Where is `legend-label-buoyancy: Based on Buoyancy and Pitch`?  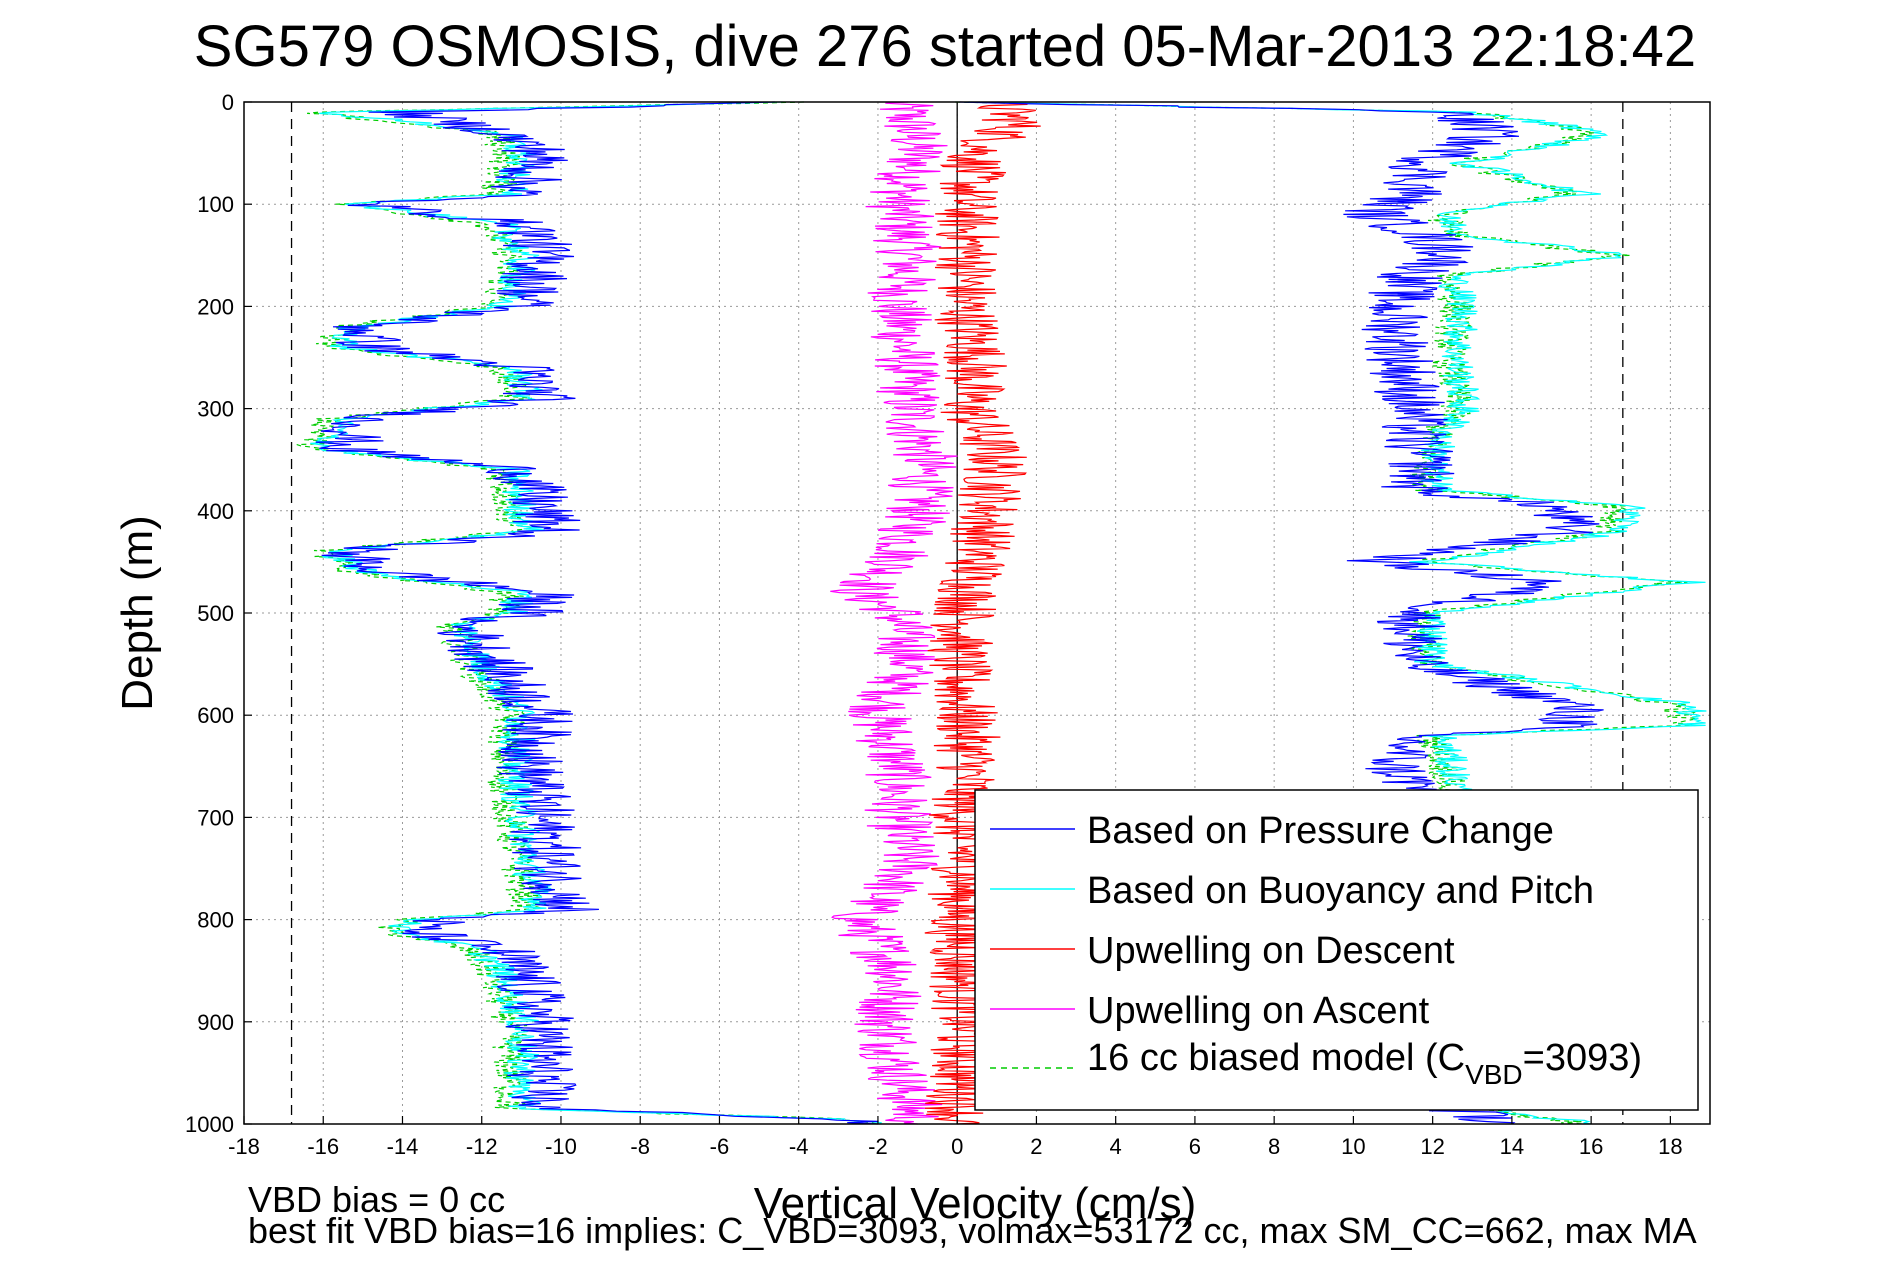
legend-label-buoyancy: Based on Buoyancy and Pitch is located at coordinates (1340, 891).